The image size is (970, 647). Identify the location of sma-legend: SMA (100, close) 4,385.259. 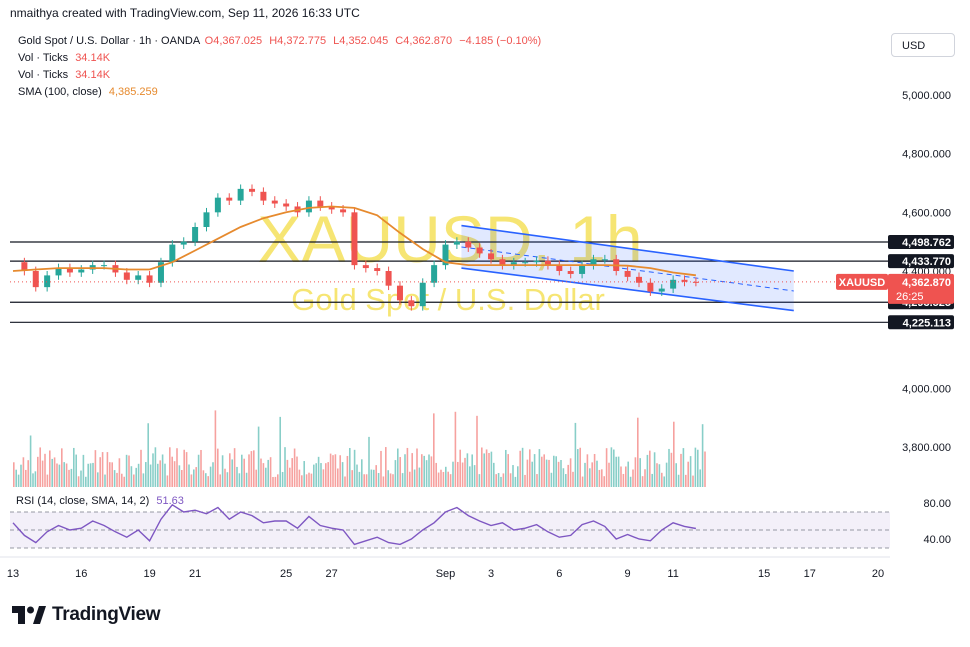
(88, 92).